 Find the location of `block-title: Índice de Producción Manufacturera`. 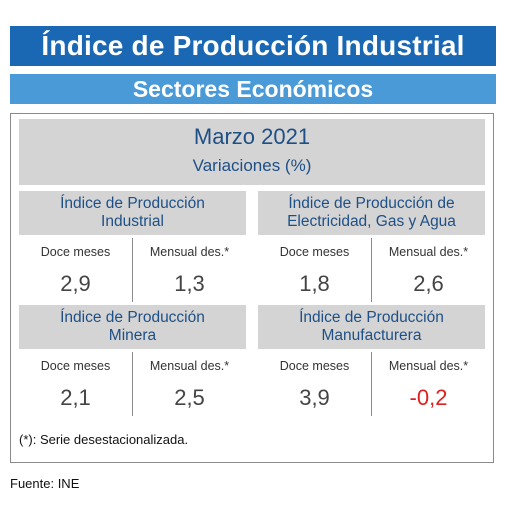

block-title: Índice de Producción Manufacturera is located at coordinates (371, 327).